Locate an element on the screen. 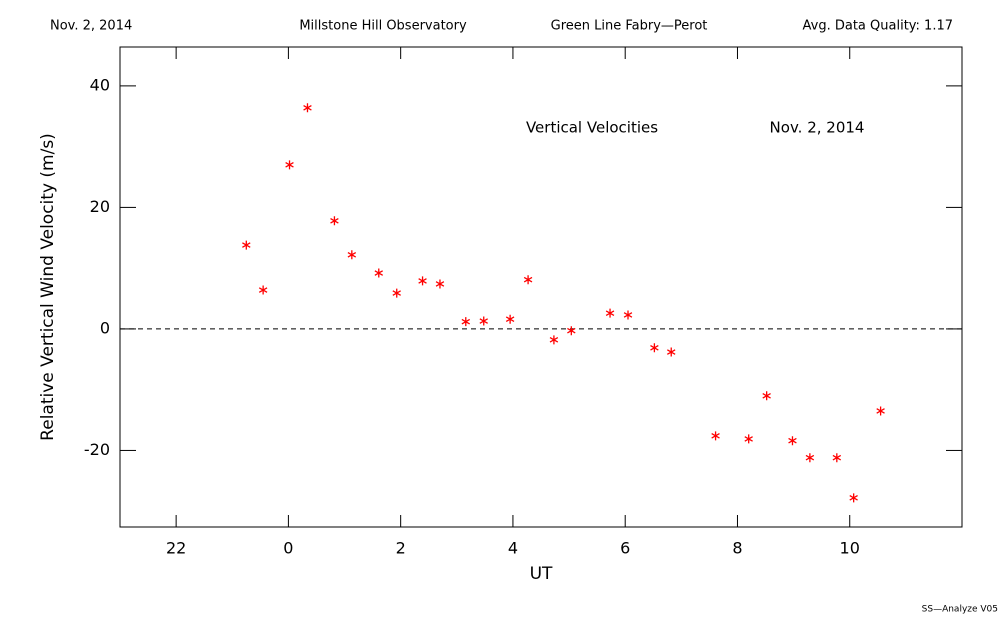 Image resolution: width=1000 pixels, height=625 pixels. x-tick-label: 8 is located at coordinates (737, 548).